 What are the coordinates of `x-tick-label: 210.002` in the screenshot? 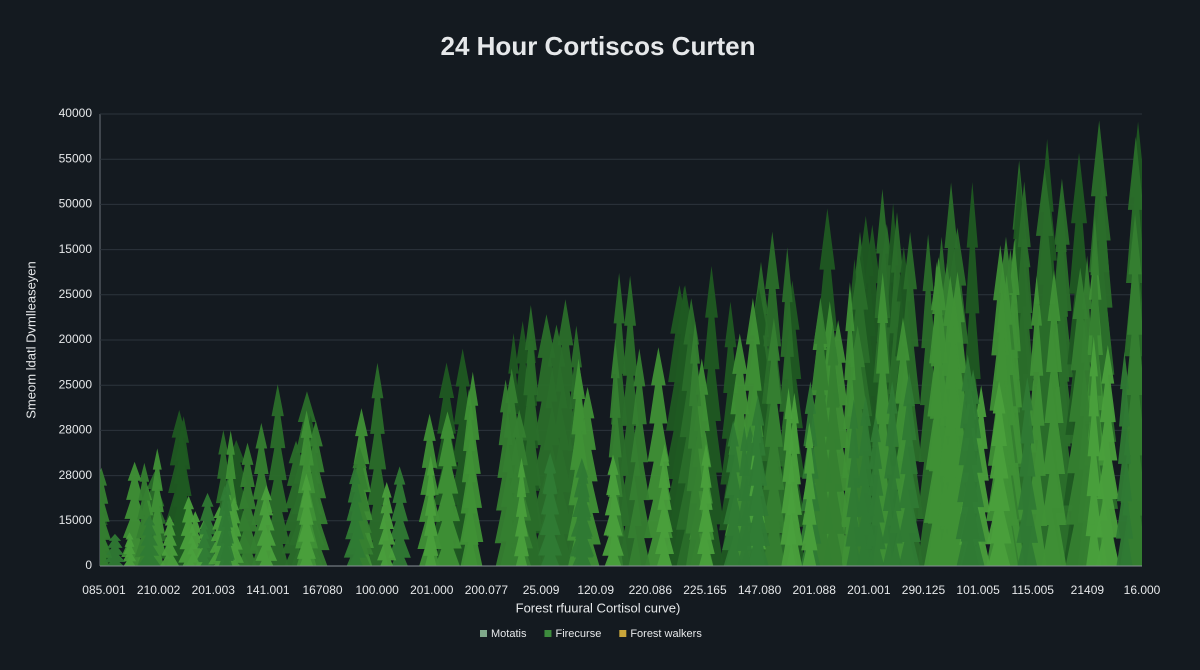 It's located at (159, 590).